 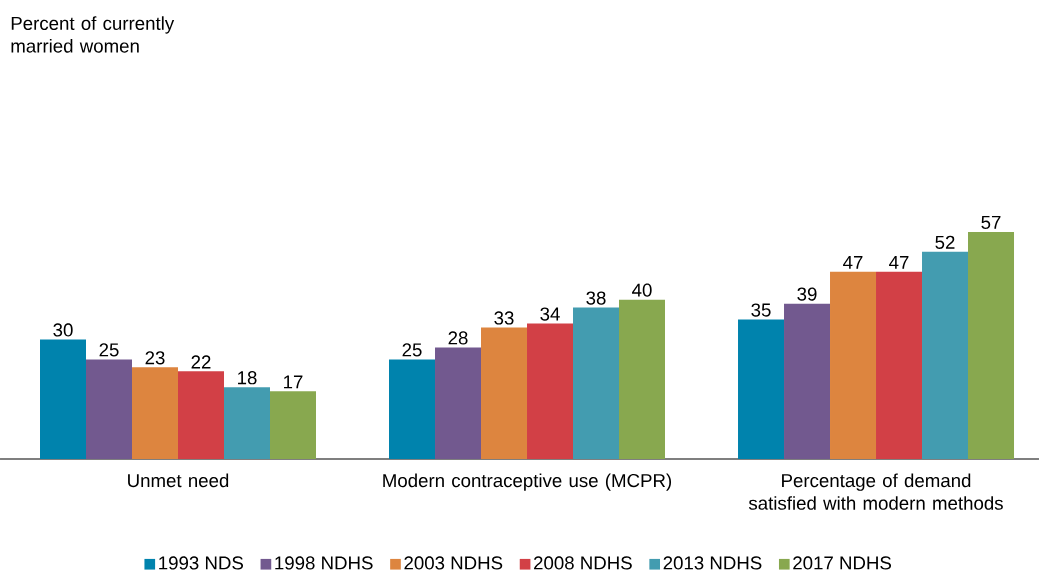 I want to click on x-tick-label: Unmet need, so click(x=178, y=480).